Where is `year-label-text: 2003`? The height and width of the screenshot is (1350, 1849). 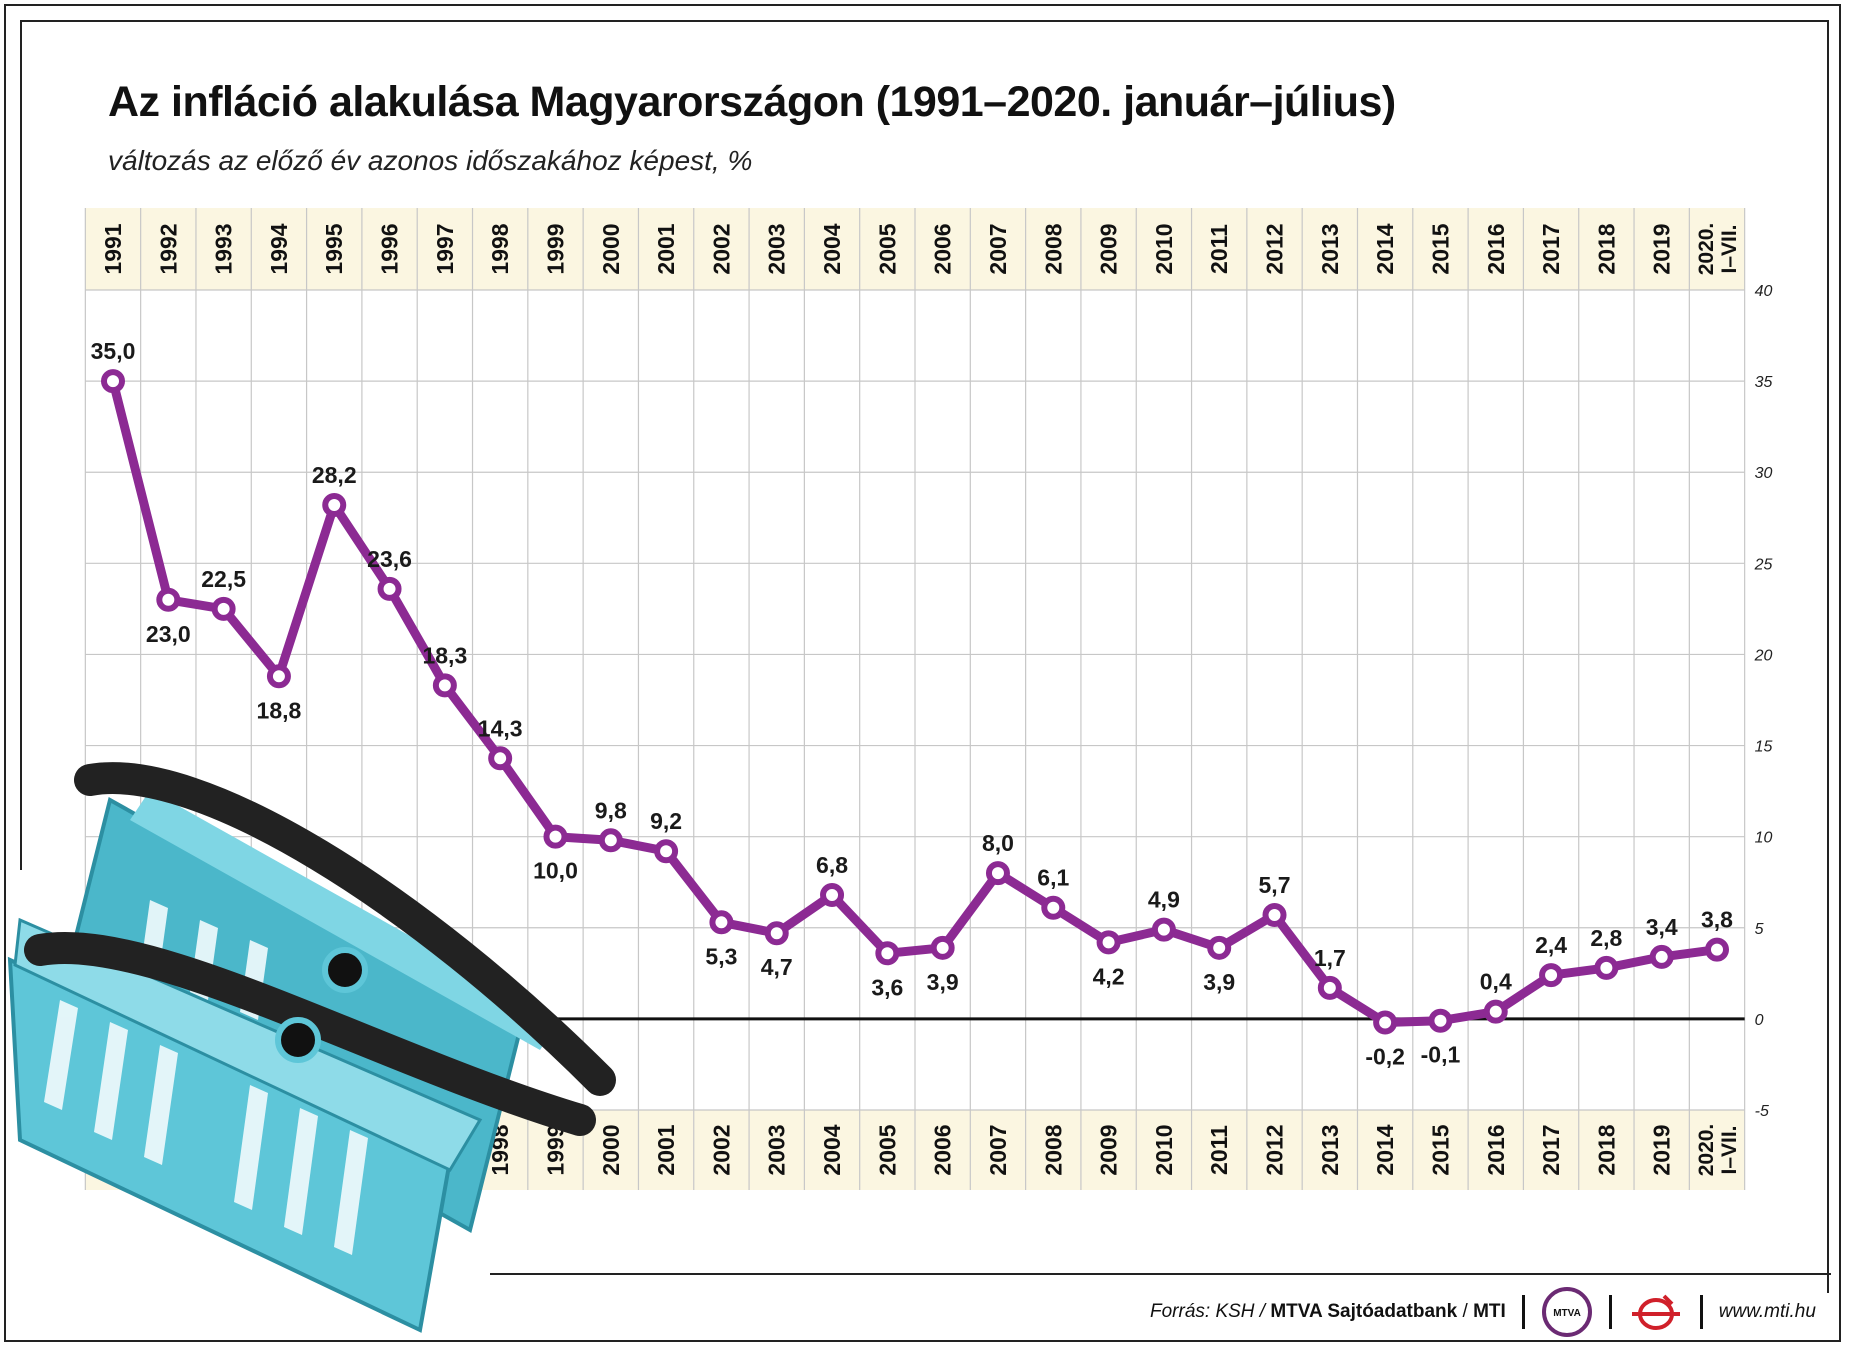
year-label-text: 2003 is located at coordinates (777, 1149).